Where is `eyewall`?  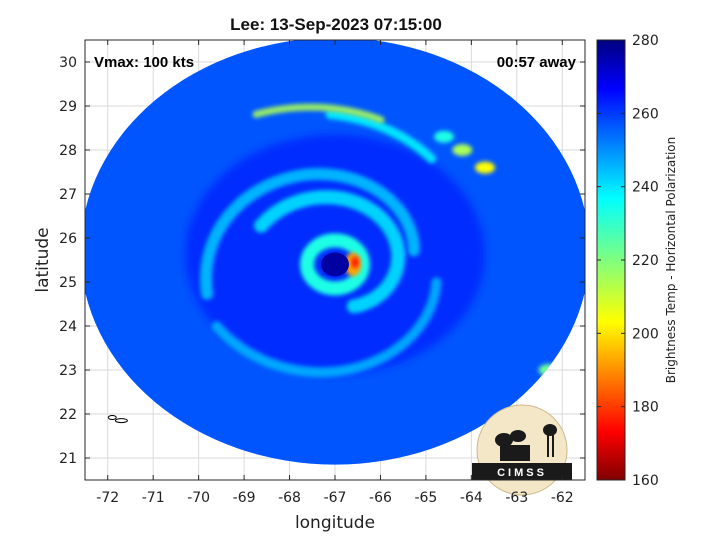
eyewall is located at coordinates (335, 264).